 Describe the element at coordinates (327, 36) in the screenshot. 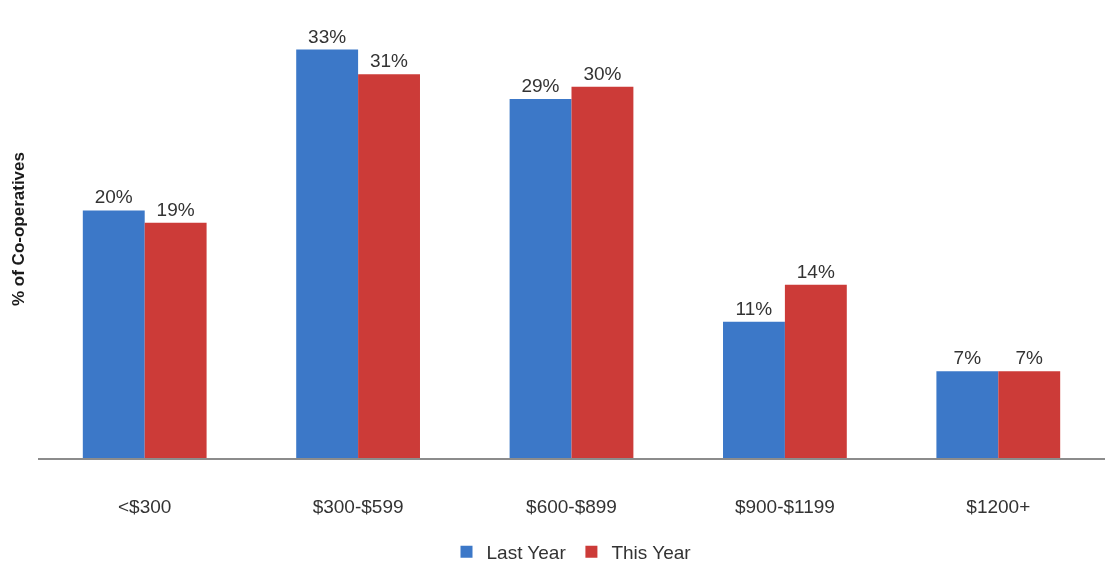

I see `data-label: 33%` at that location.